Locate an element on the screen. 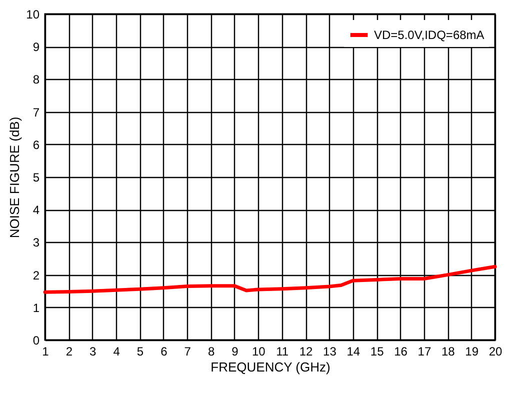  y-tick-label: 9 is located at coordinates (36, 47).